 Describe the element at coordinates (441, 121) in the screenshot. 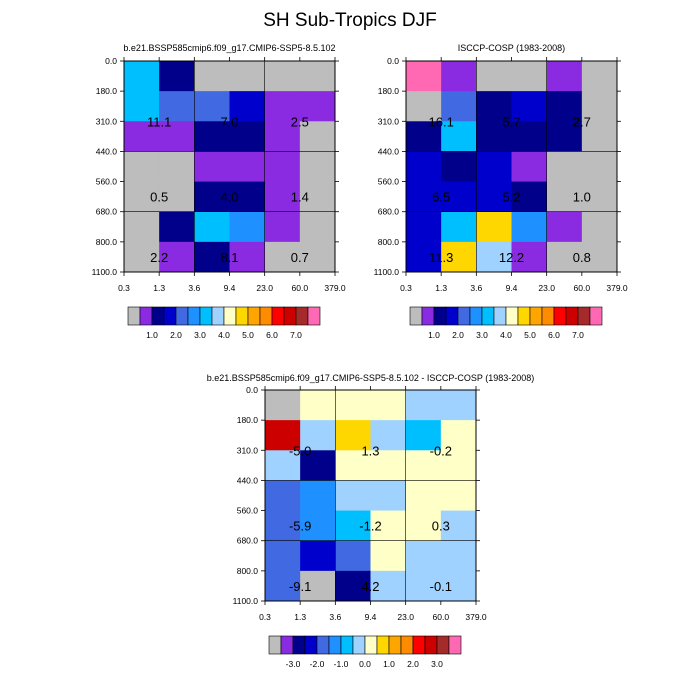

I see `cell-value-label: 16.1` at that location.